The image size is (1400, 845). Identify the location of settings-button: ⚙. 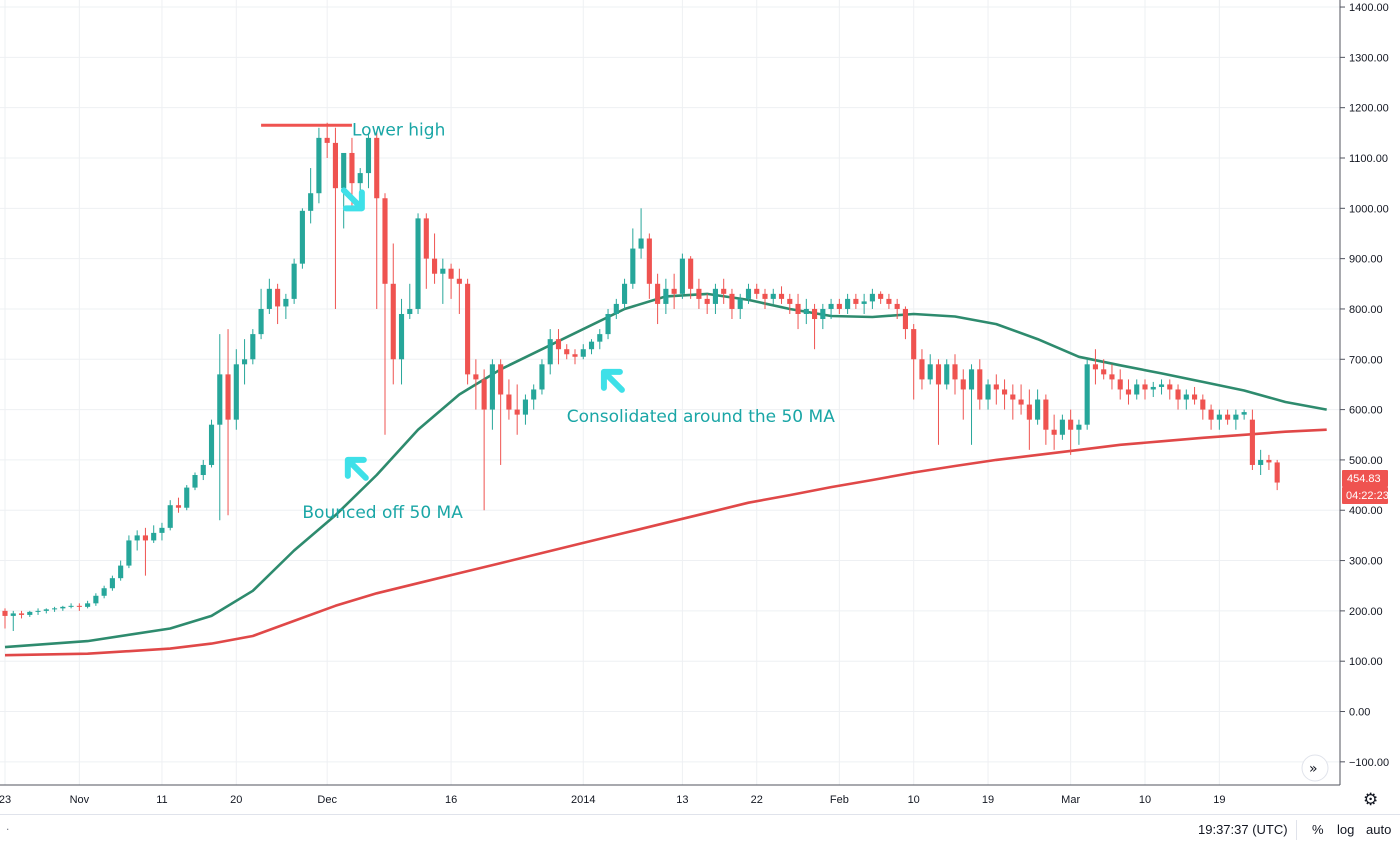
(1370, 800).